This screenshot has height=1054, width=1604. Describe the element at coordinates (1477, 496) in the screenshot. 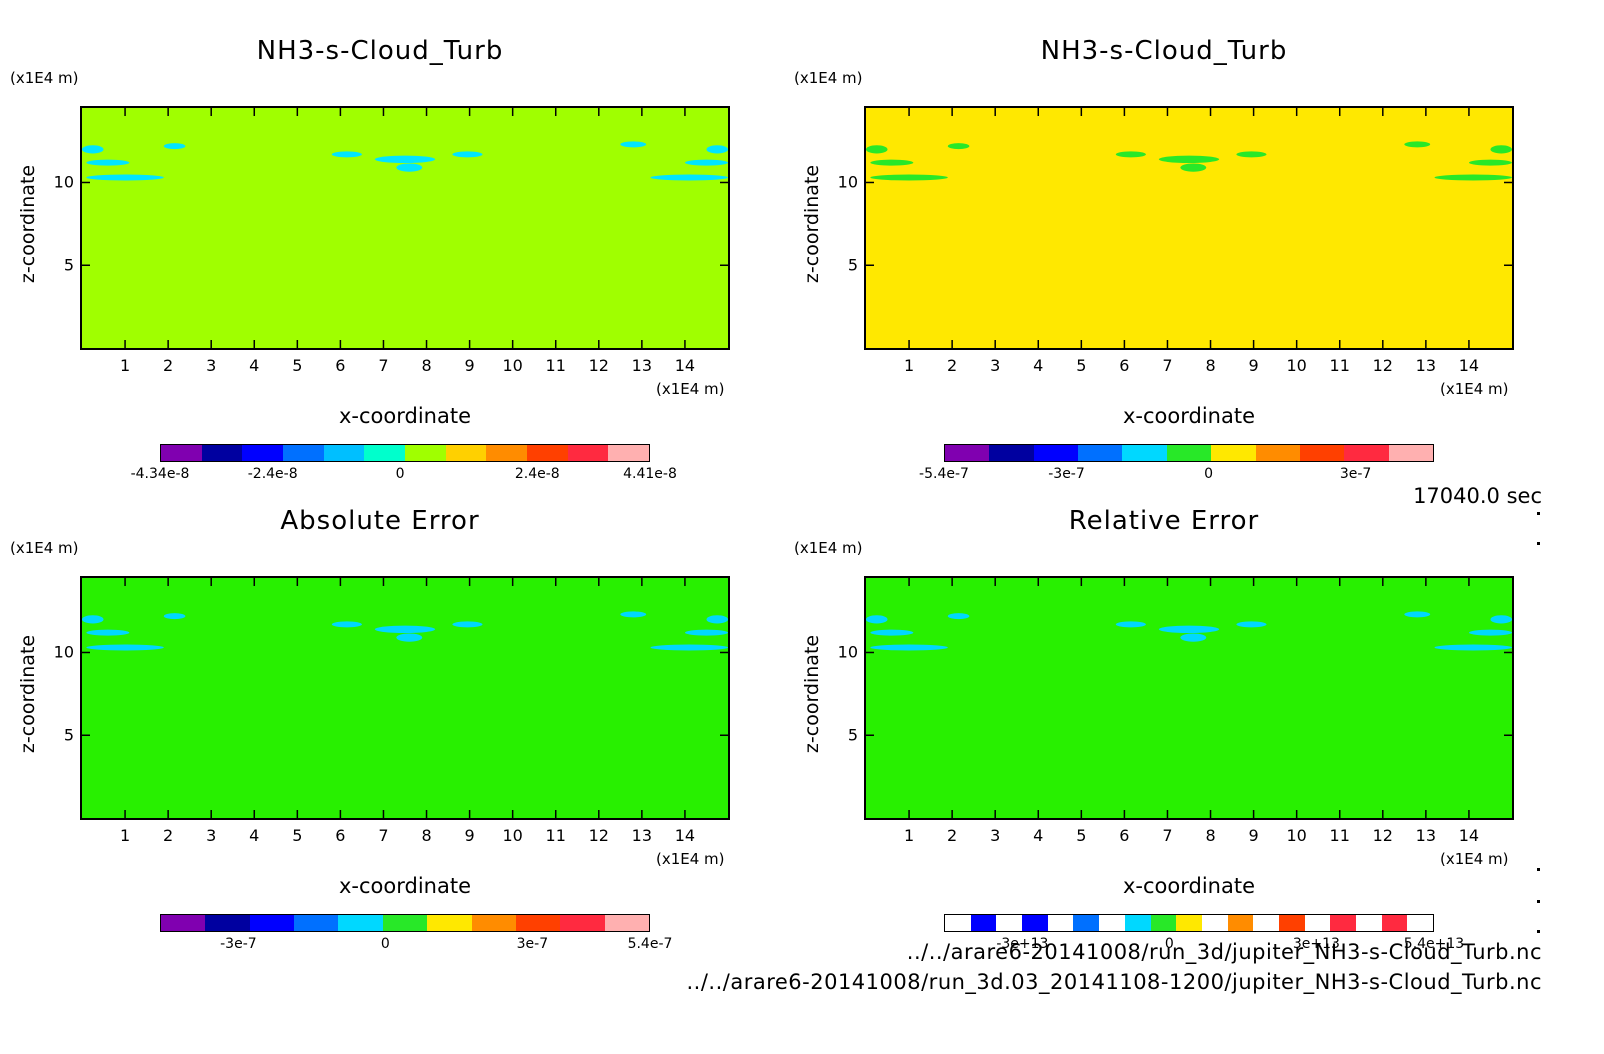

I see `time-label: 17040.0 sec` at that location.